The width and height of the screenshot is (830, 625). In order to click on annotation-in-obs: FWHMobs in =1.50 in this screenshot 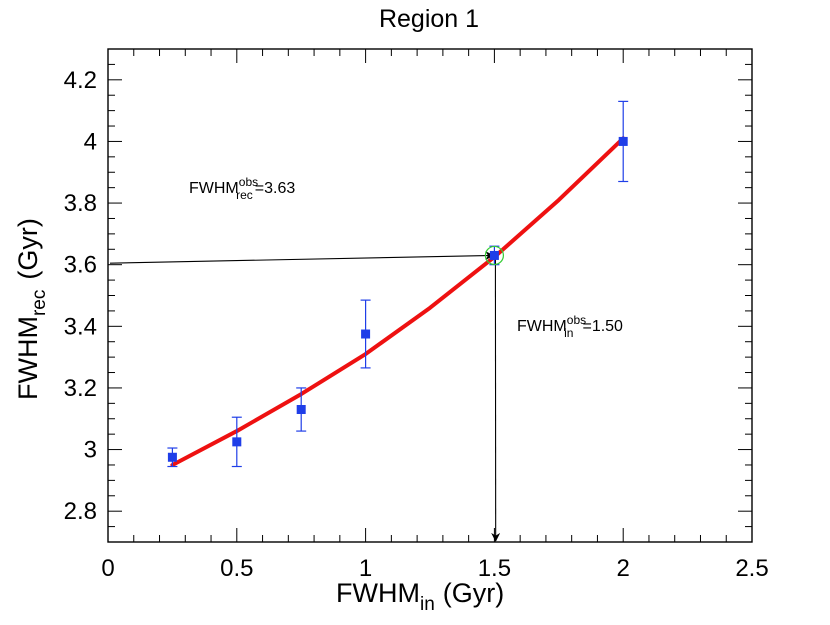, I will do `click(570, 326)`.